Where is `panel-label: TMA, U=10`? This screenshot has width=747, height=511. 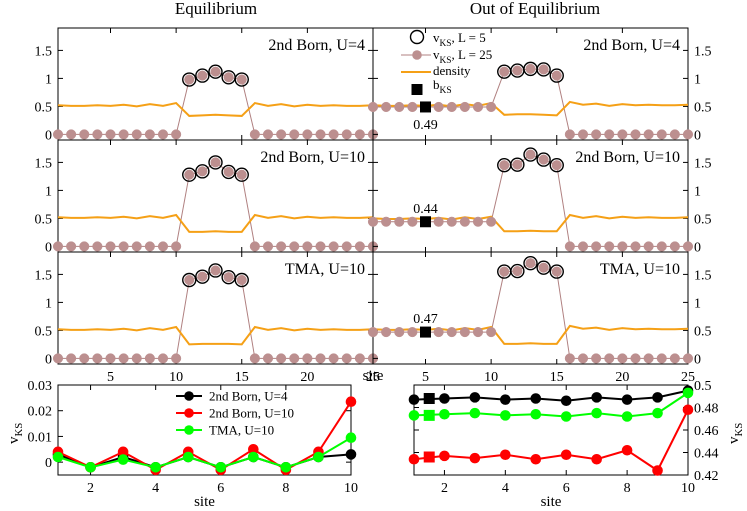 panel-label: TMA, U=10 is located at coordinates (640, 269).